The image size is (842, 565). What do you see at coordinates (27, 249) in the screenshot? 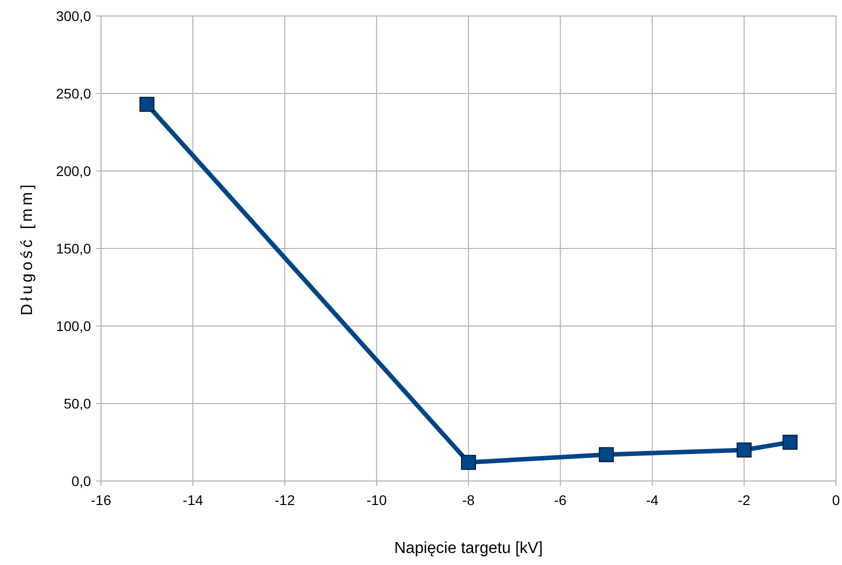
I see `y-axis-title: Długość [mm]` at bounding box center [27, 249].